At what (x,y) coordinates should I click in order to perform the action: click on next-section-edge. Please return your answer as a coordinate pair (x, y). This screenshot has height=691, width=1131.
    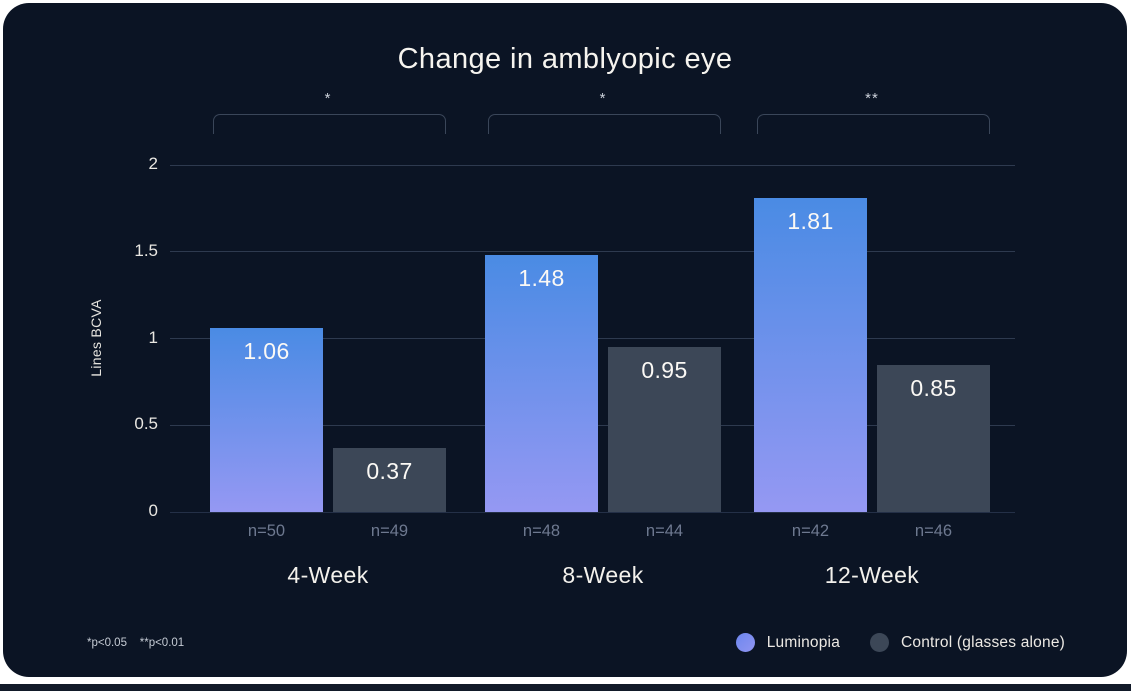
    Looking at the image, I should click on (565, 687).